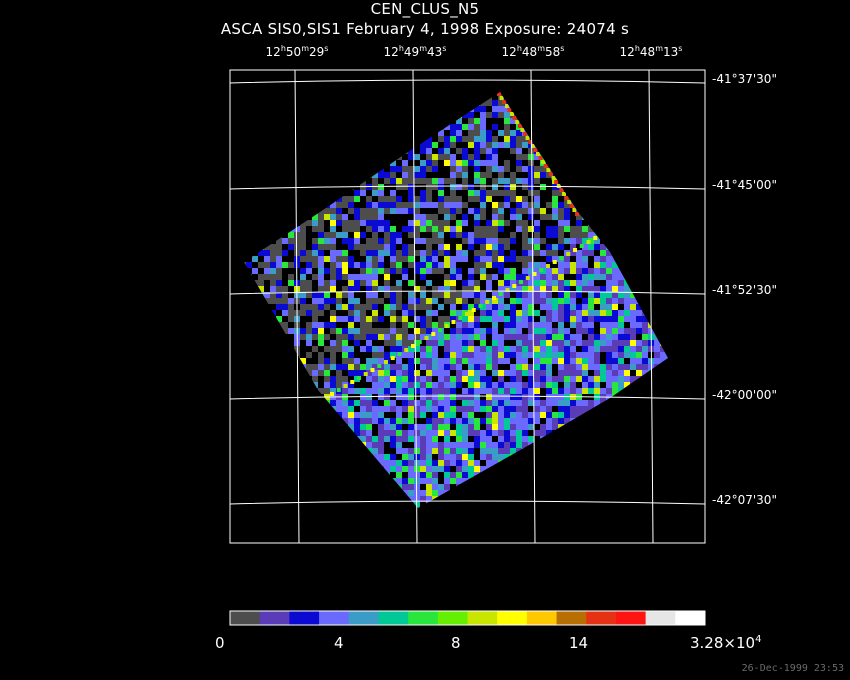 The width and height of the screenshot is (850, 680). What do you see at coordinates (534, 274) in the screenshot?
I see `chip-seam-pixel` at bounding box center [534, 274].